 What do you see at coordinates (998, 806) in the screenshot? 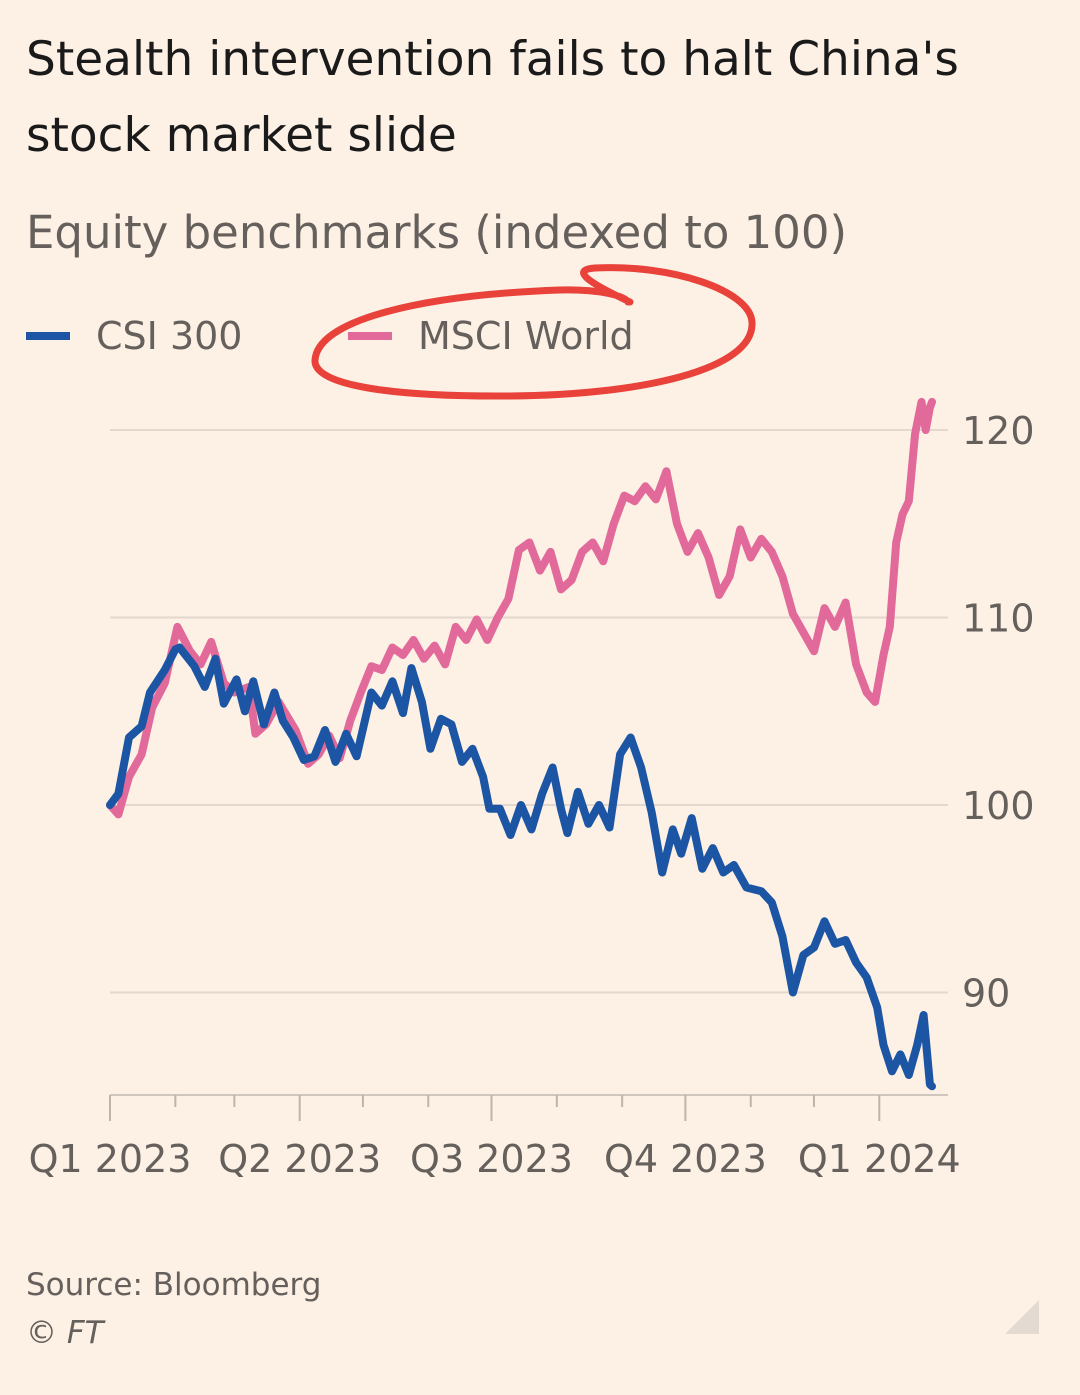
I see `y-tick-label-100: 100` at bounding box center [998, 806].